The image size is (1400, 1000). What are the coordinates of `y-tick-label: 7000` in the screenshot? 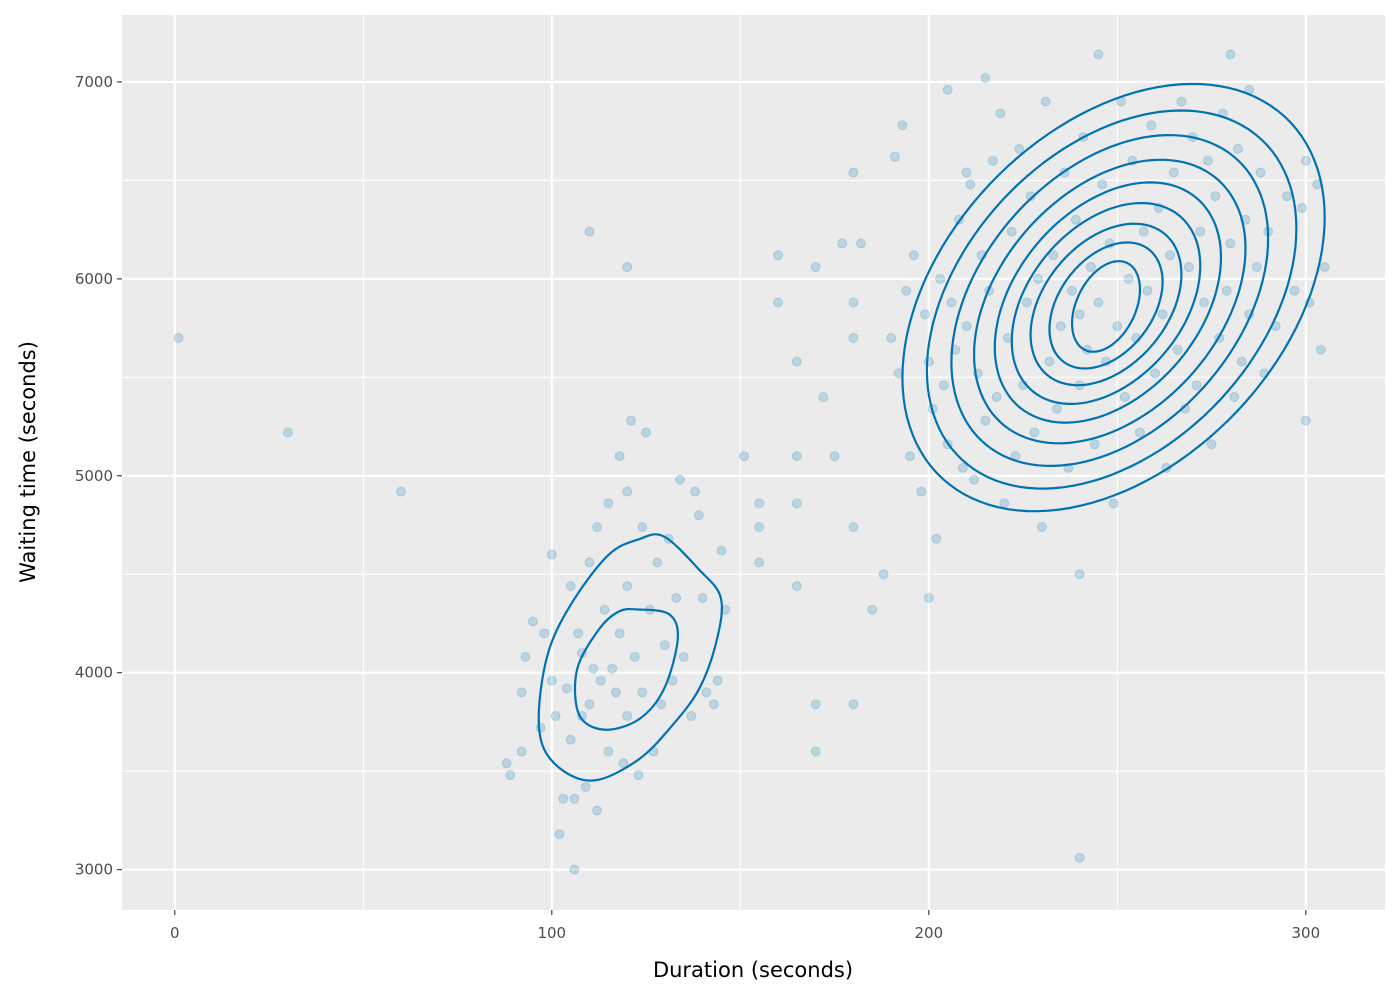 It's located at (94, 82).